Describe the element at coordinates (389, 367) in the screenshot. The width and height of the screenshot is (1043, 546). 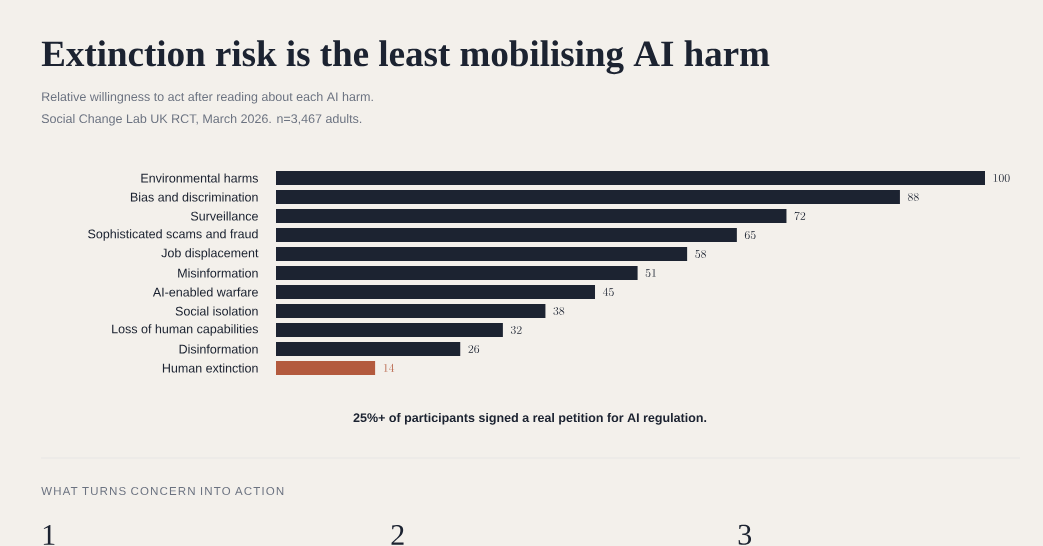
I see `data-label: 14` at that location.